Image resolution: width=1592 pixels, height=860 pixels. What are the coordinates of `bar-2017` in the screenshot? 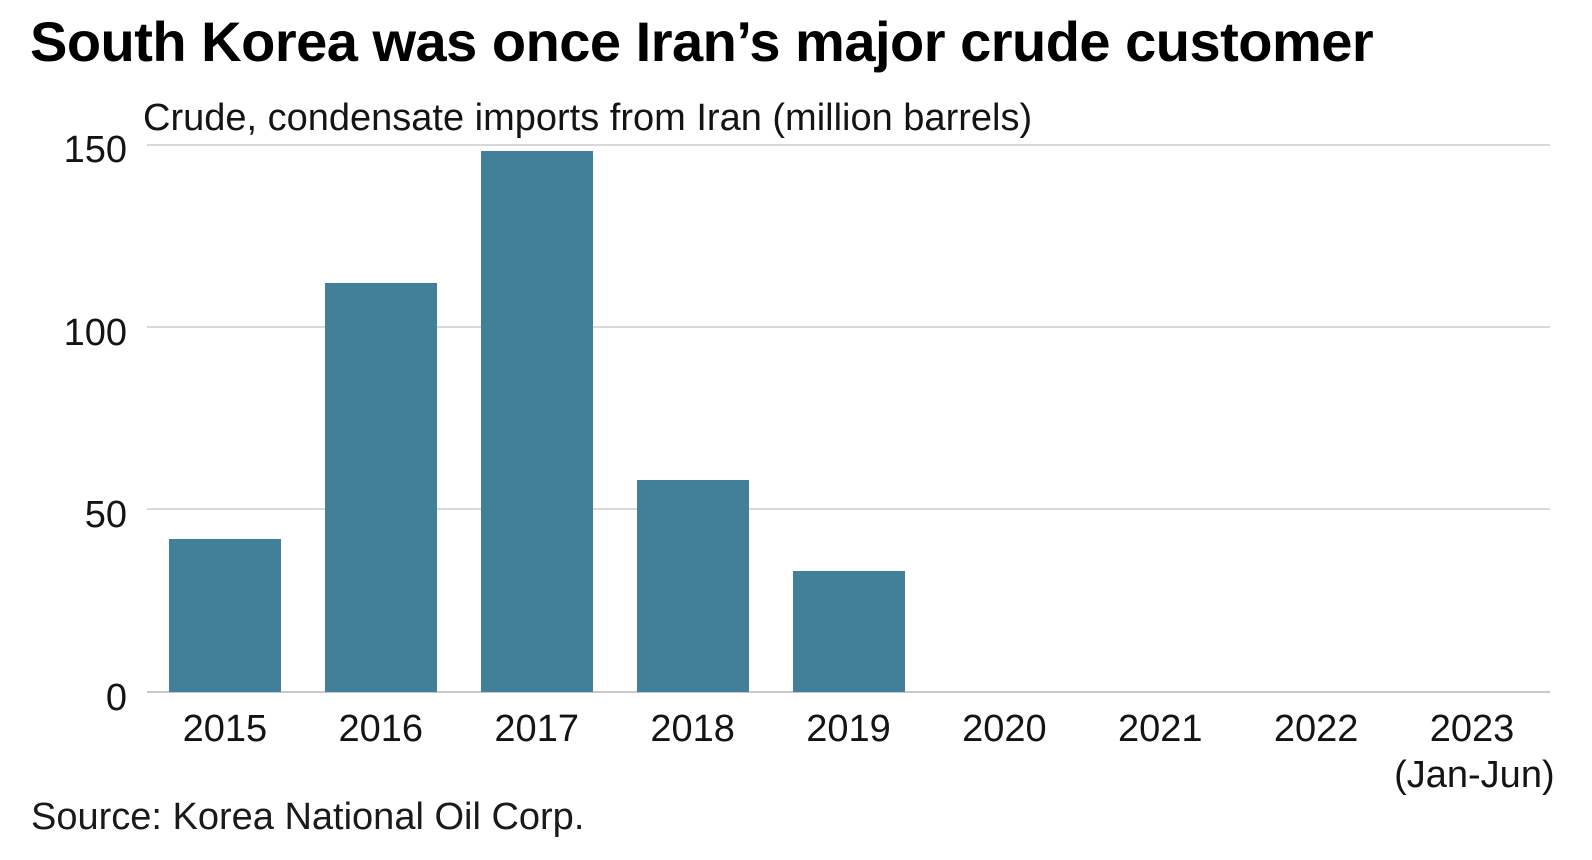 It's located at (536, 421).